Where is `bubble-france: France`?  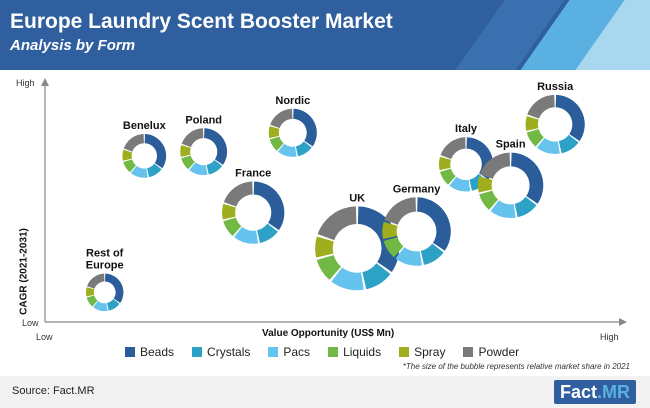
bubble-france: France is located at coordinates (253, 205).